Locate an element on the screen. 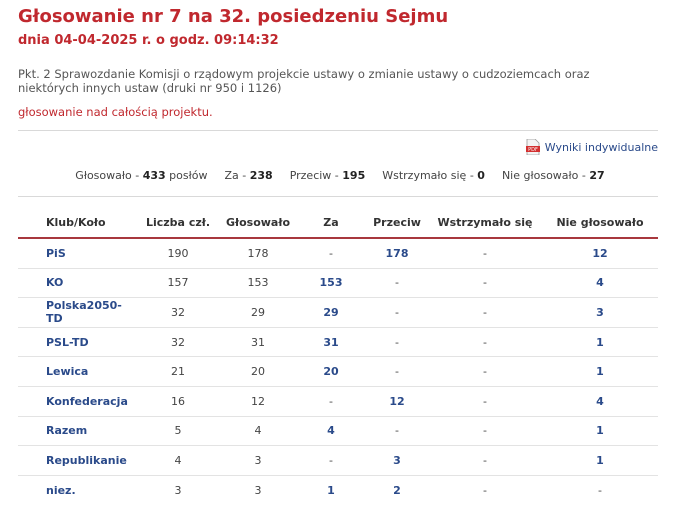 The height and width of the screenshot is (524, 680). club-cell: Lewica is located at coordinates (77, 371).